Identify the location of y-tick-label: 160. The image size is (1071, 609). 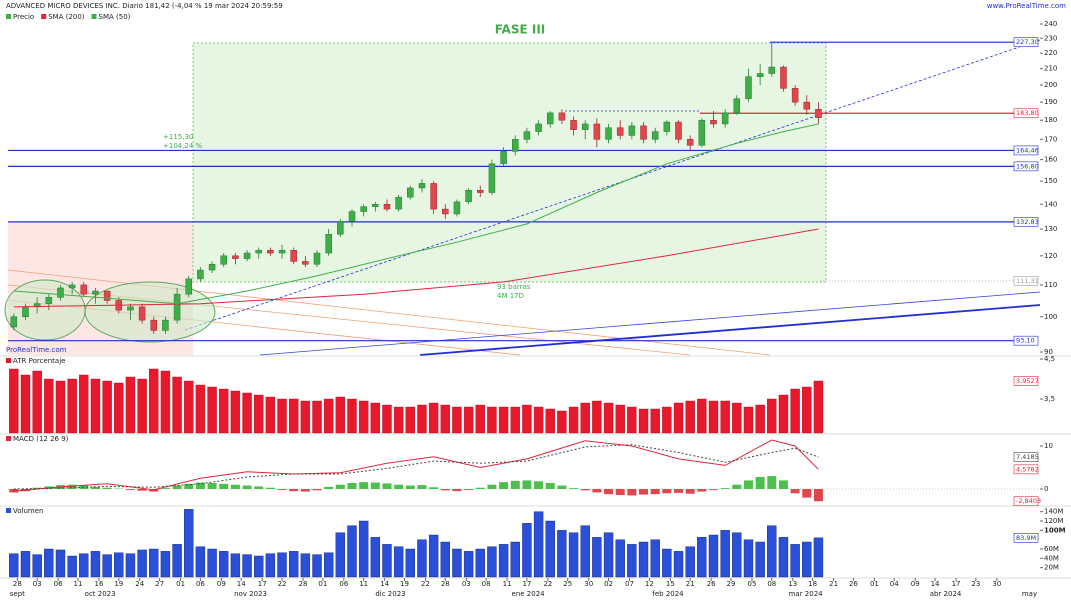
(1050, 160).